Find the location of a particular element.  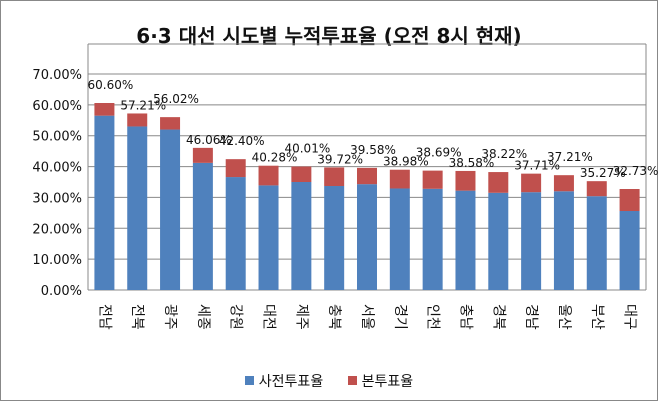

data-label: 37.21% is located at coordinates (570, 157).